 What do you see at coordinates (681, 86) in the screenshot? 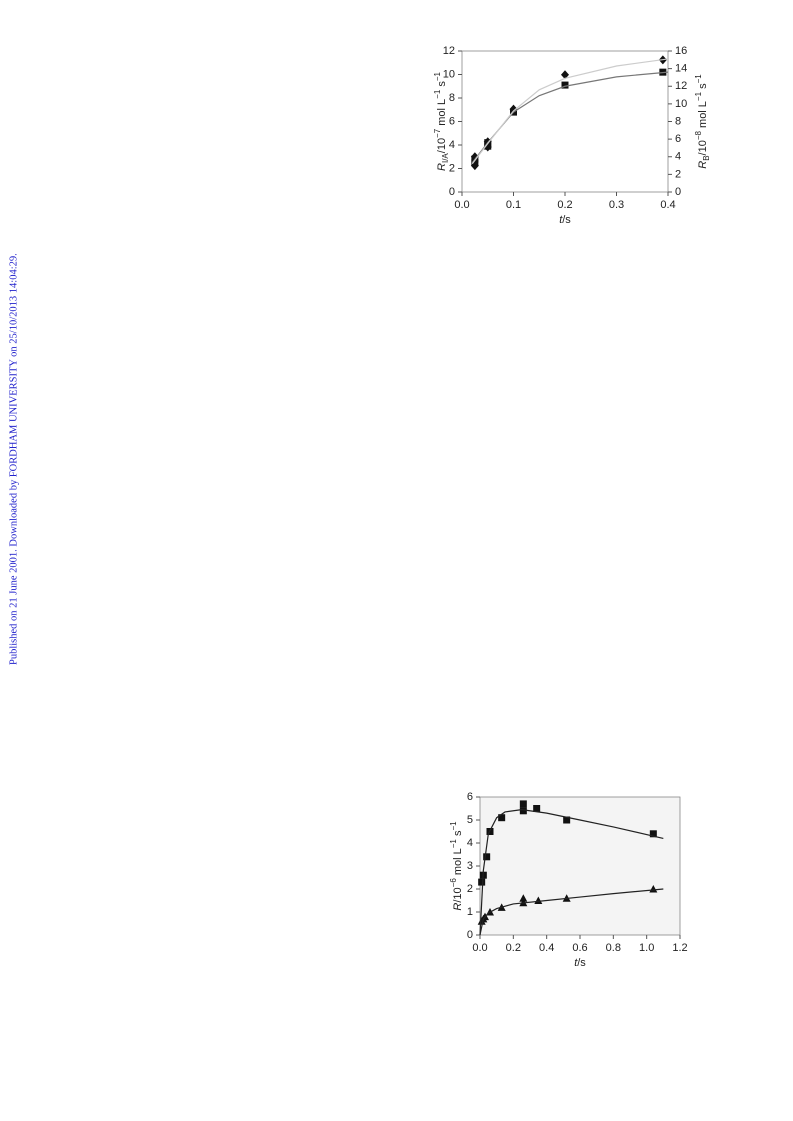
I see `y2-tick-label: 12` at bounding box center [681, 86].